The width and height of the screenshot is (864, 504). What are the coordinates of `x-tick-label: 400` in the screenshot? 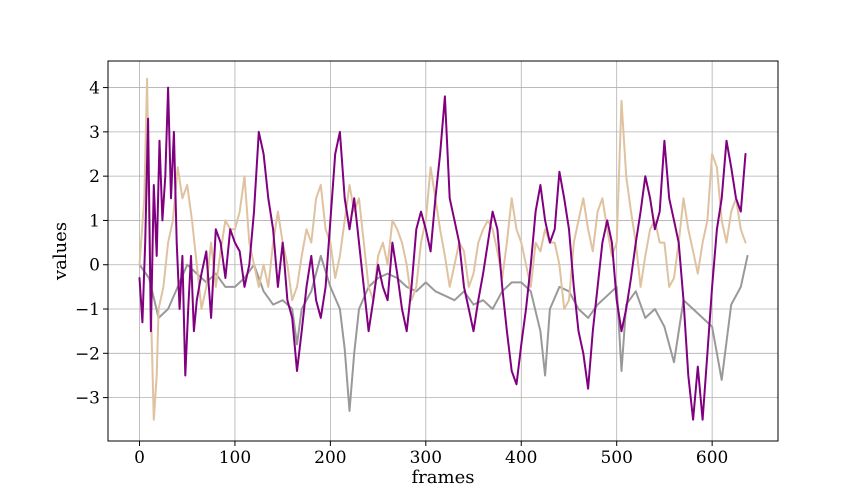 It's located at (521, 458).